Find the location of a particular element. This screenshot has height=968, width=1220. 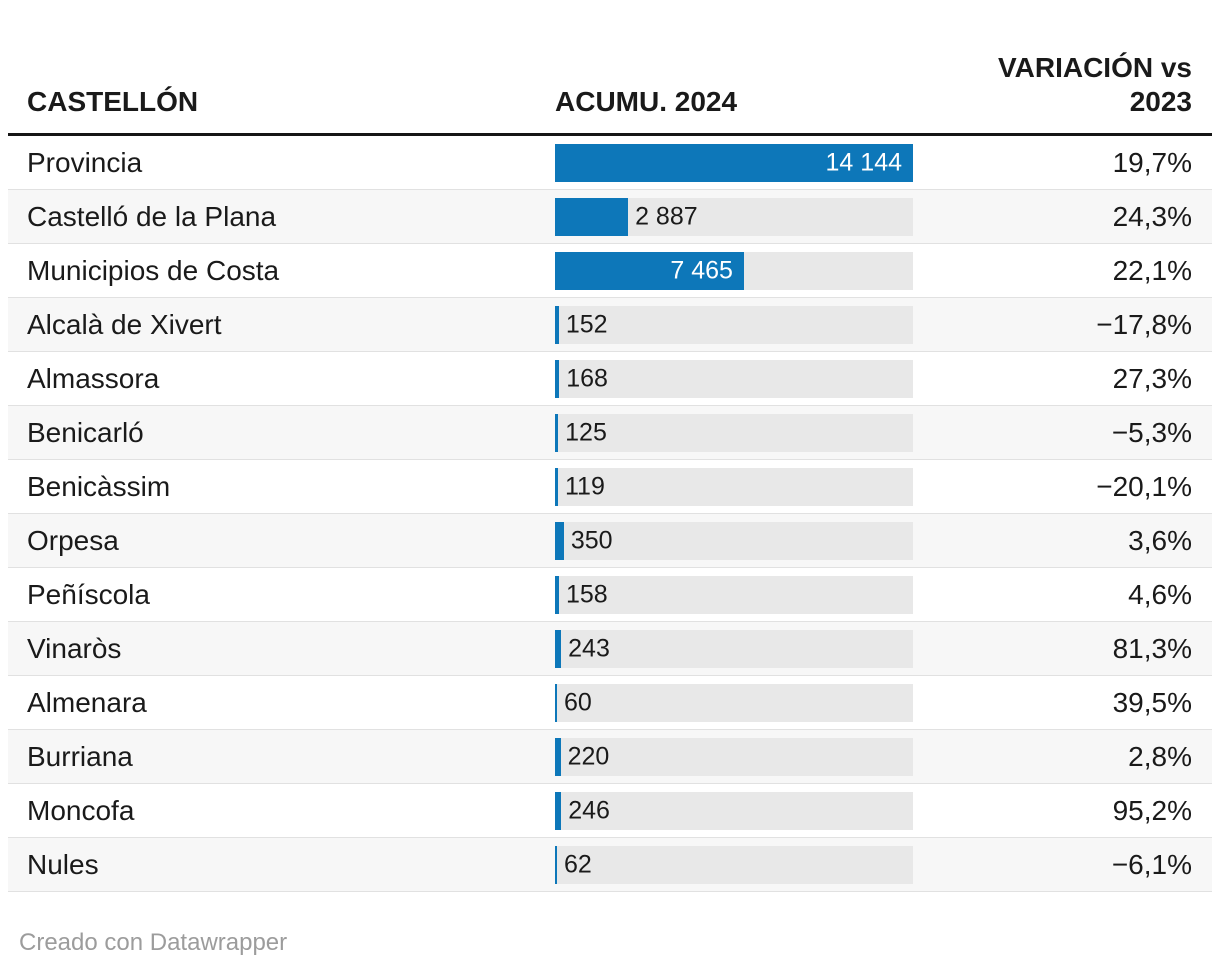

table-row: Moncofa 246 95,2% is located at coordinates (610, 811).